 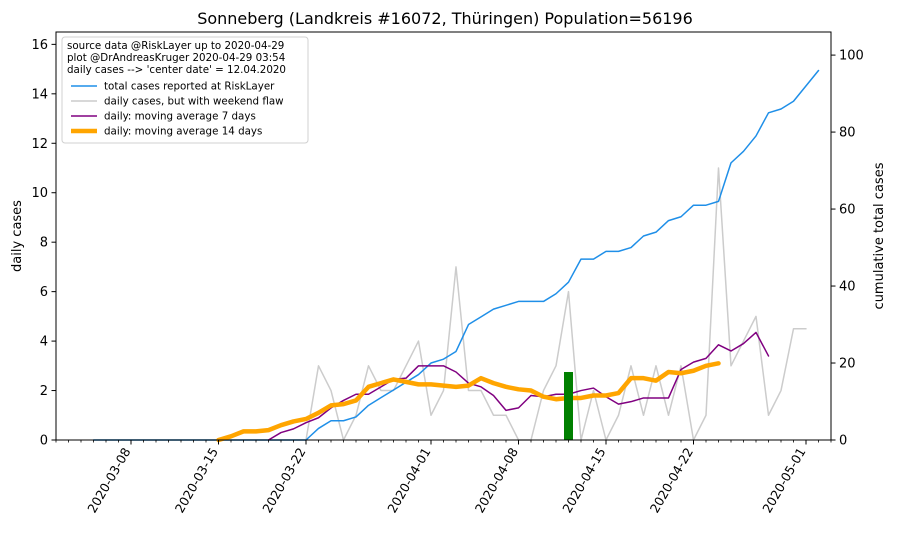 I want to click on y2-tick-label: 100, so click(x=851, y=56).